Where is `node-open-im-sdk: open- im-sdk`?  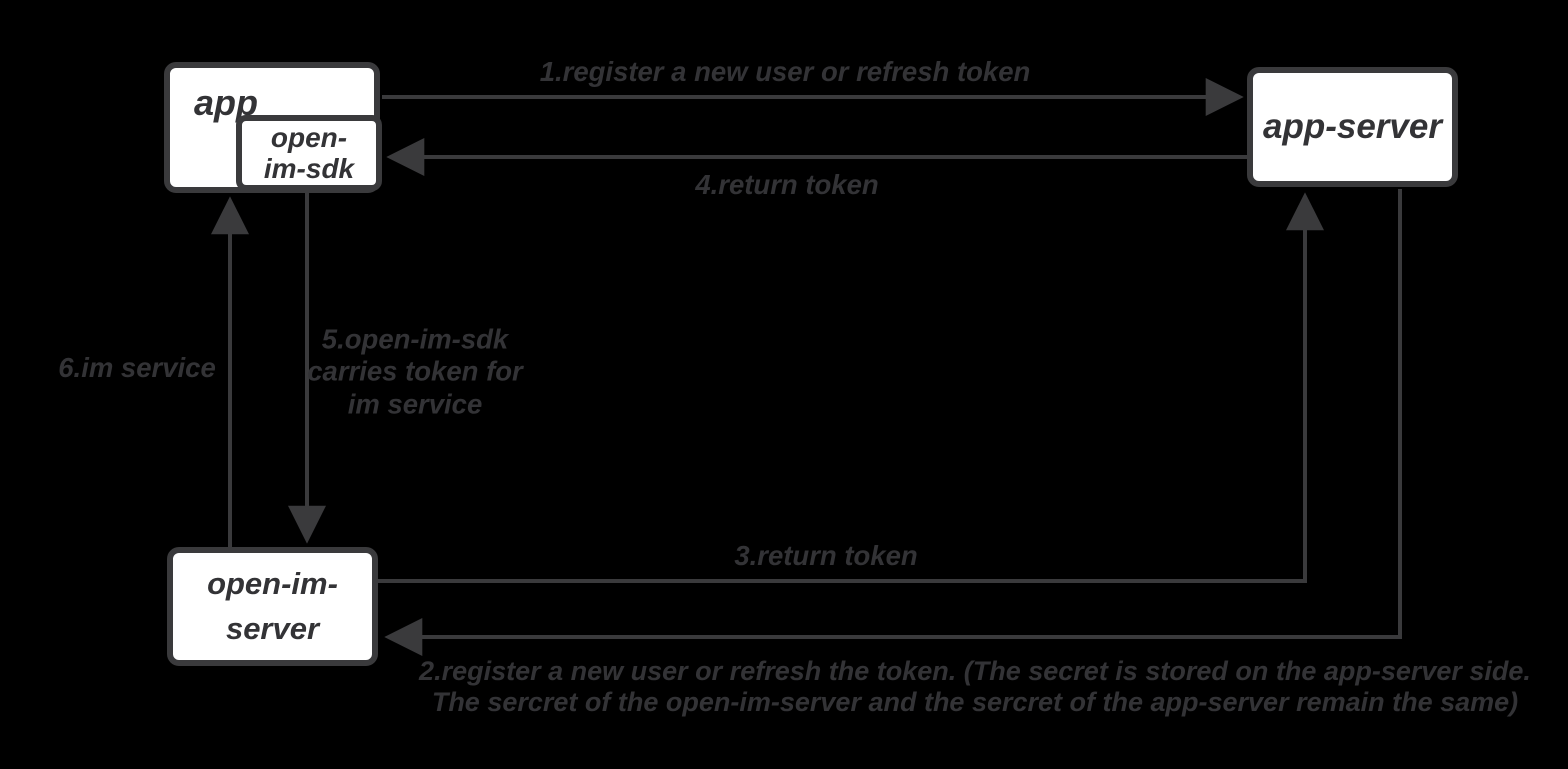 node-open-im-sdk: open- im-sdk is located at coordinates (309, 153).